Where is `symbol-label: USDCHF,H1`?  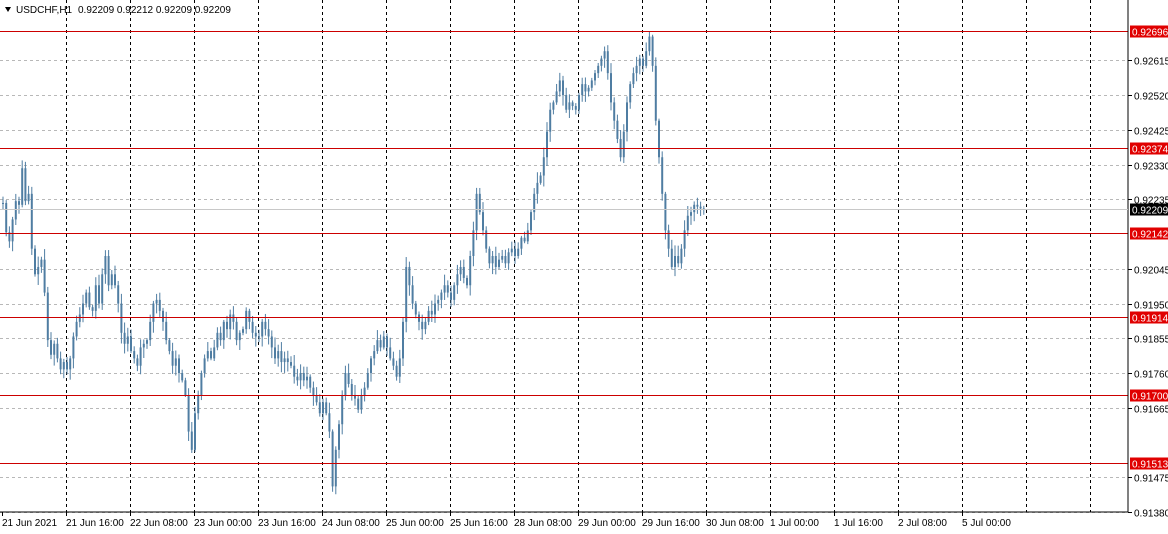
symbol-label: USDCHF,H1 is located at coordinates (44, 10).